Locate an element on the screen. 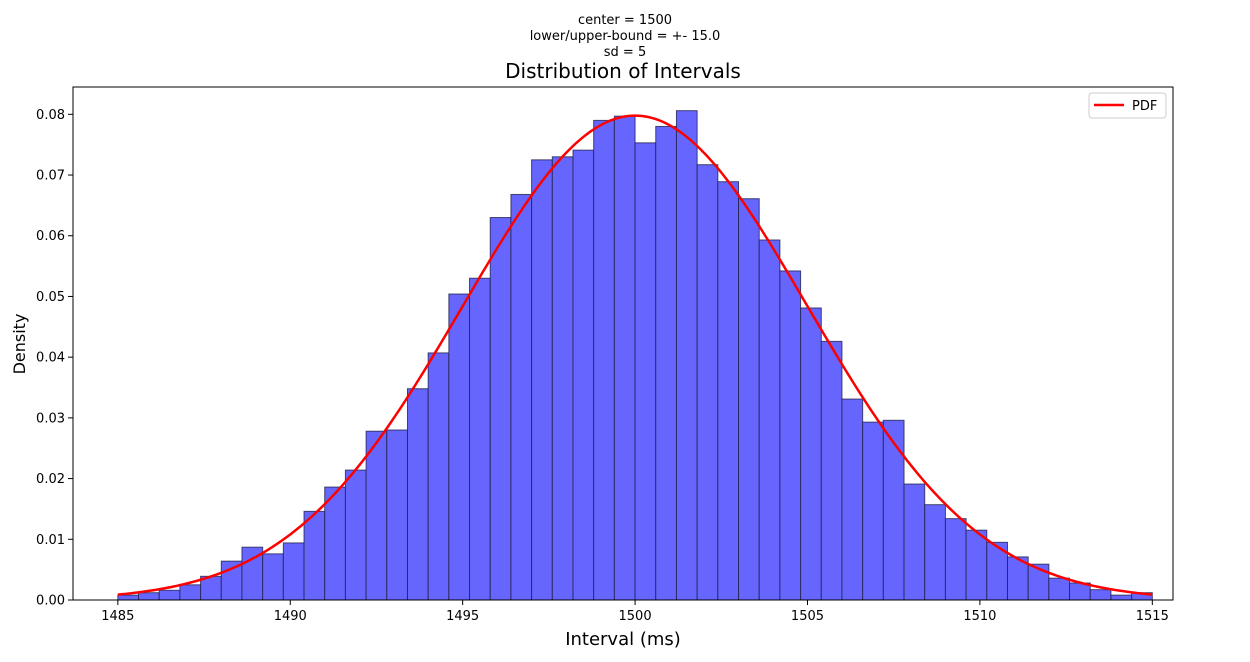 This screenshot has width=1250, height=662. x-tick-label: 1505 is located at coordinates (807, 616).